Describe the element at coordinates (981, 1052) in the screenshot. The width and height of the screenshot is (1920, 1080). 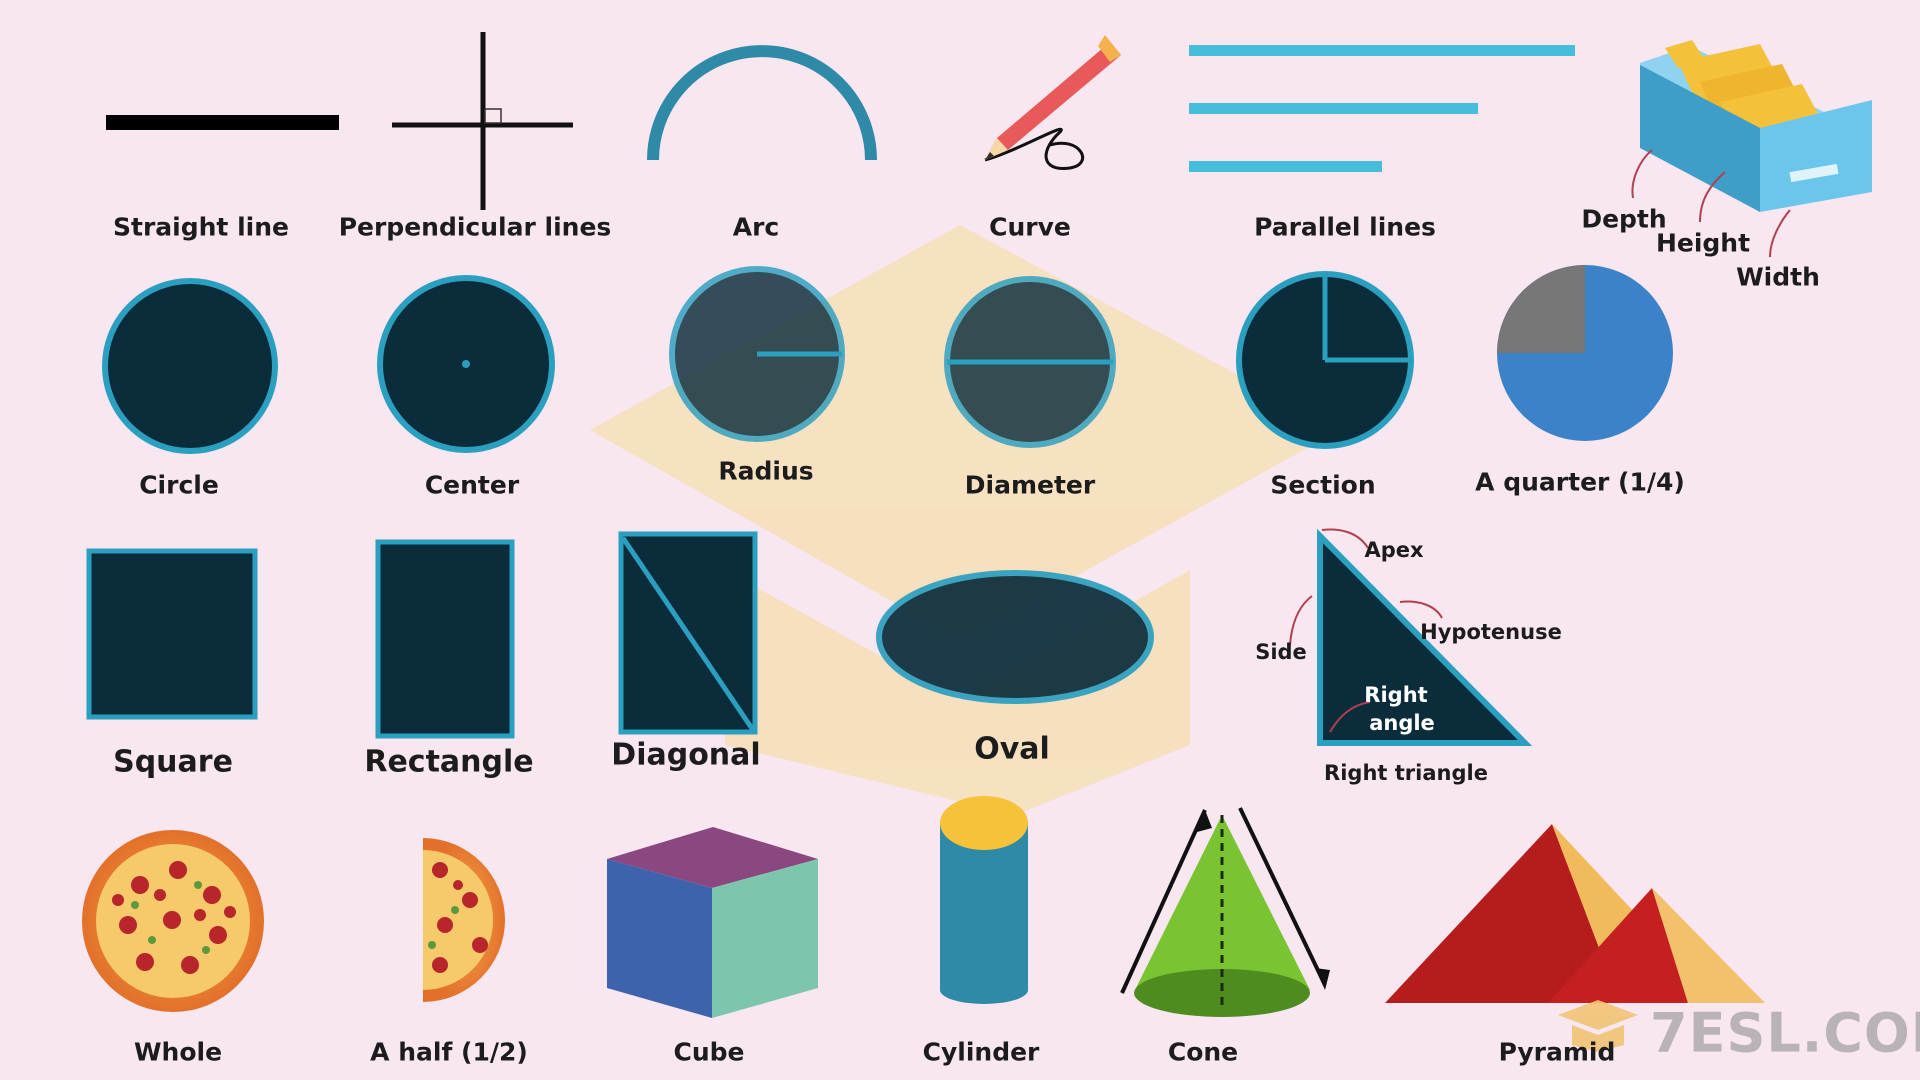
I see `cylinder-label: Cylinder` at that location.